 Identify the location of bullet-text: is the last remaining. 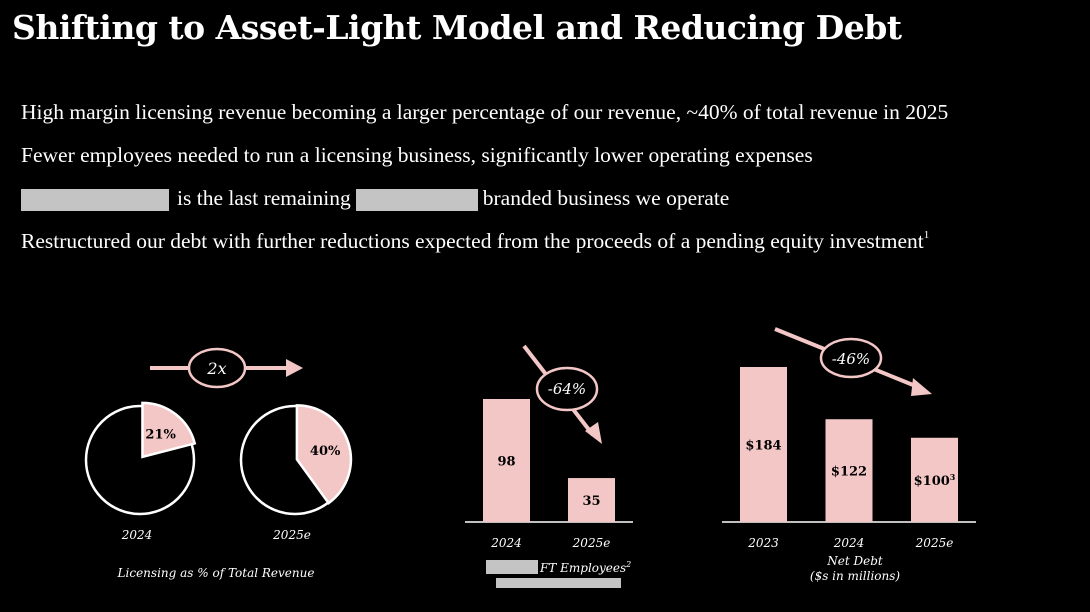
(264, 198).